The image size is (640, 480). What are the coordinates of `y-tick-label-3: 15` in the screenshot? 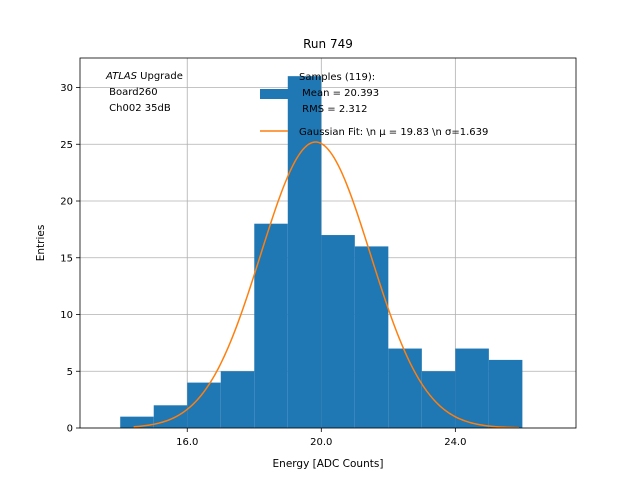 It's located at (66, 258).